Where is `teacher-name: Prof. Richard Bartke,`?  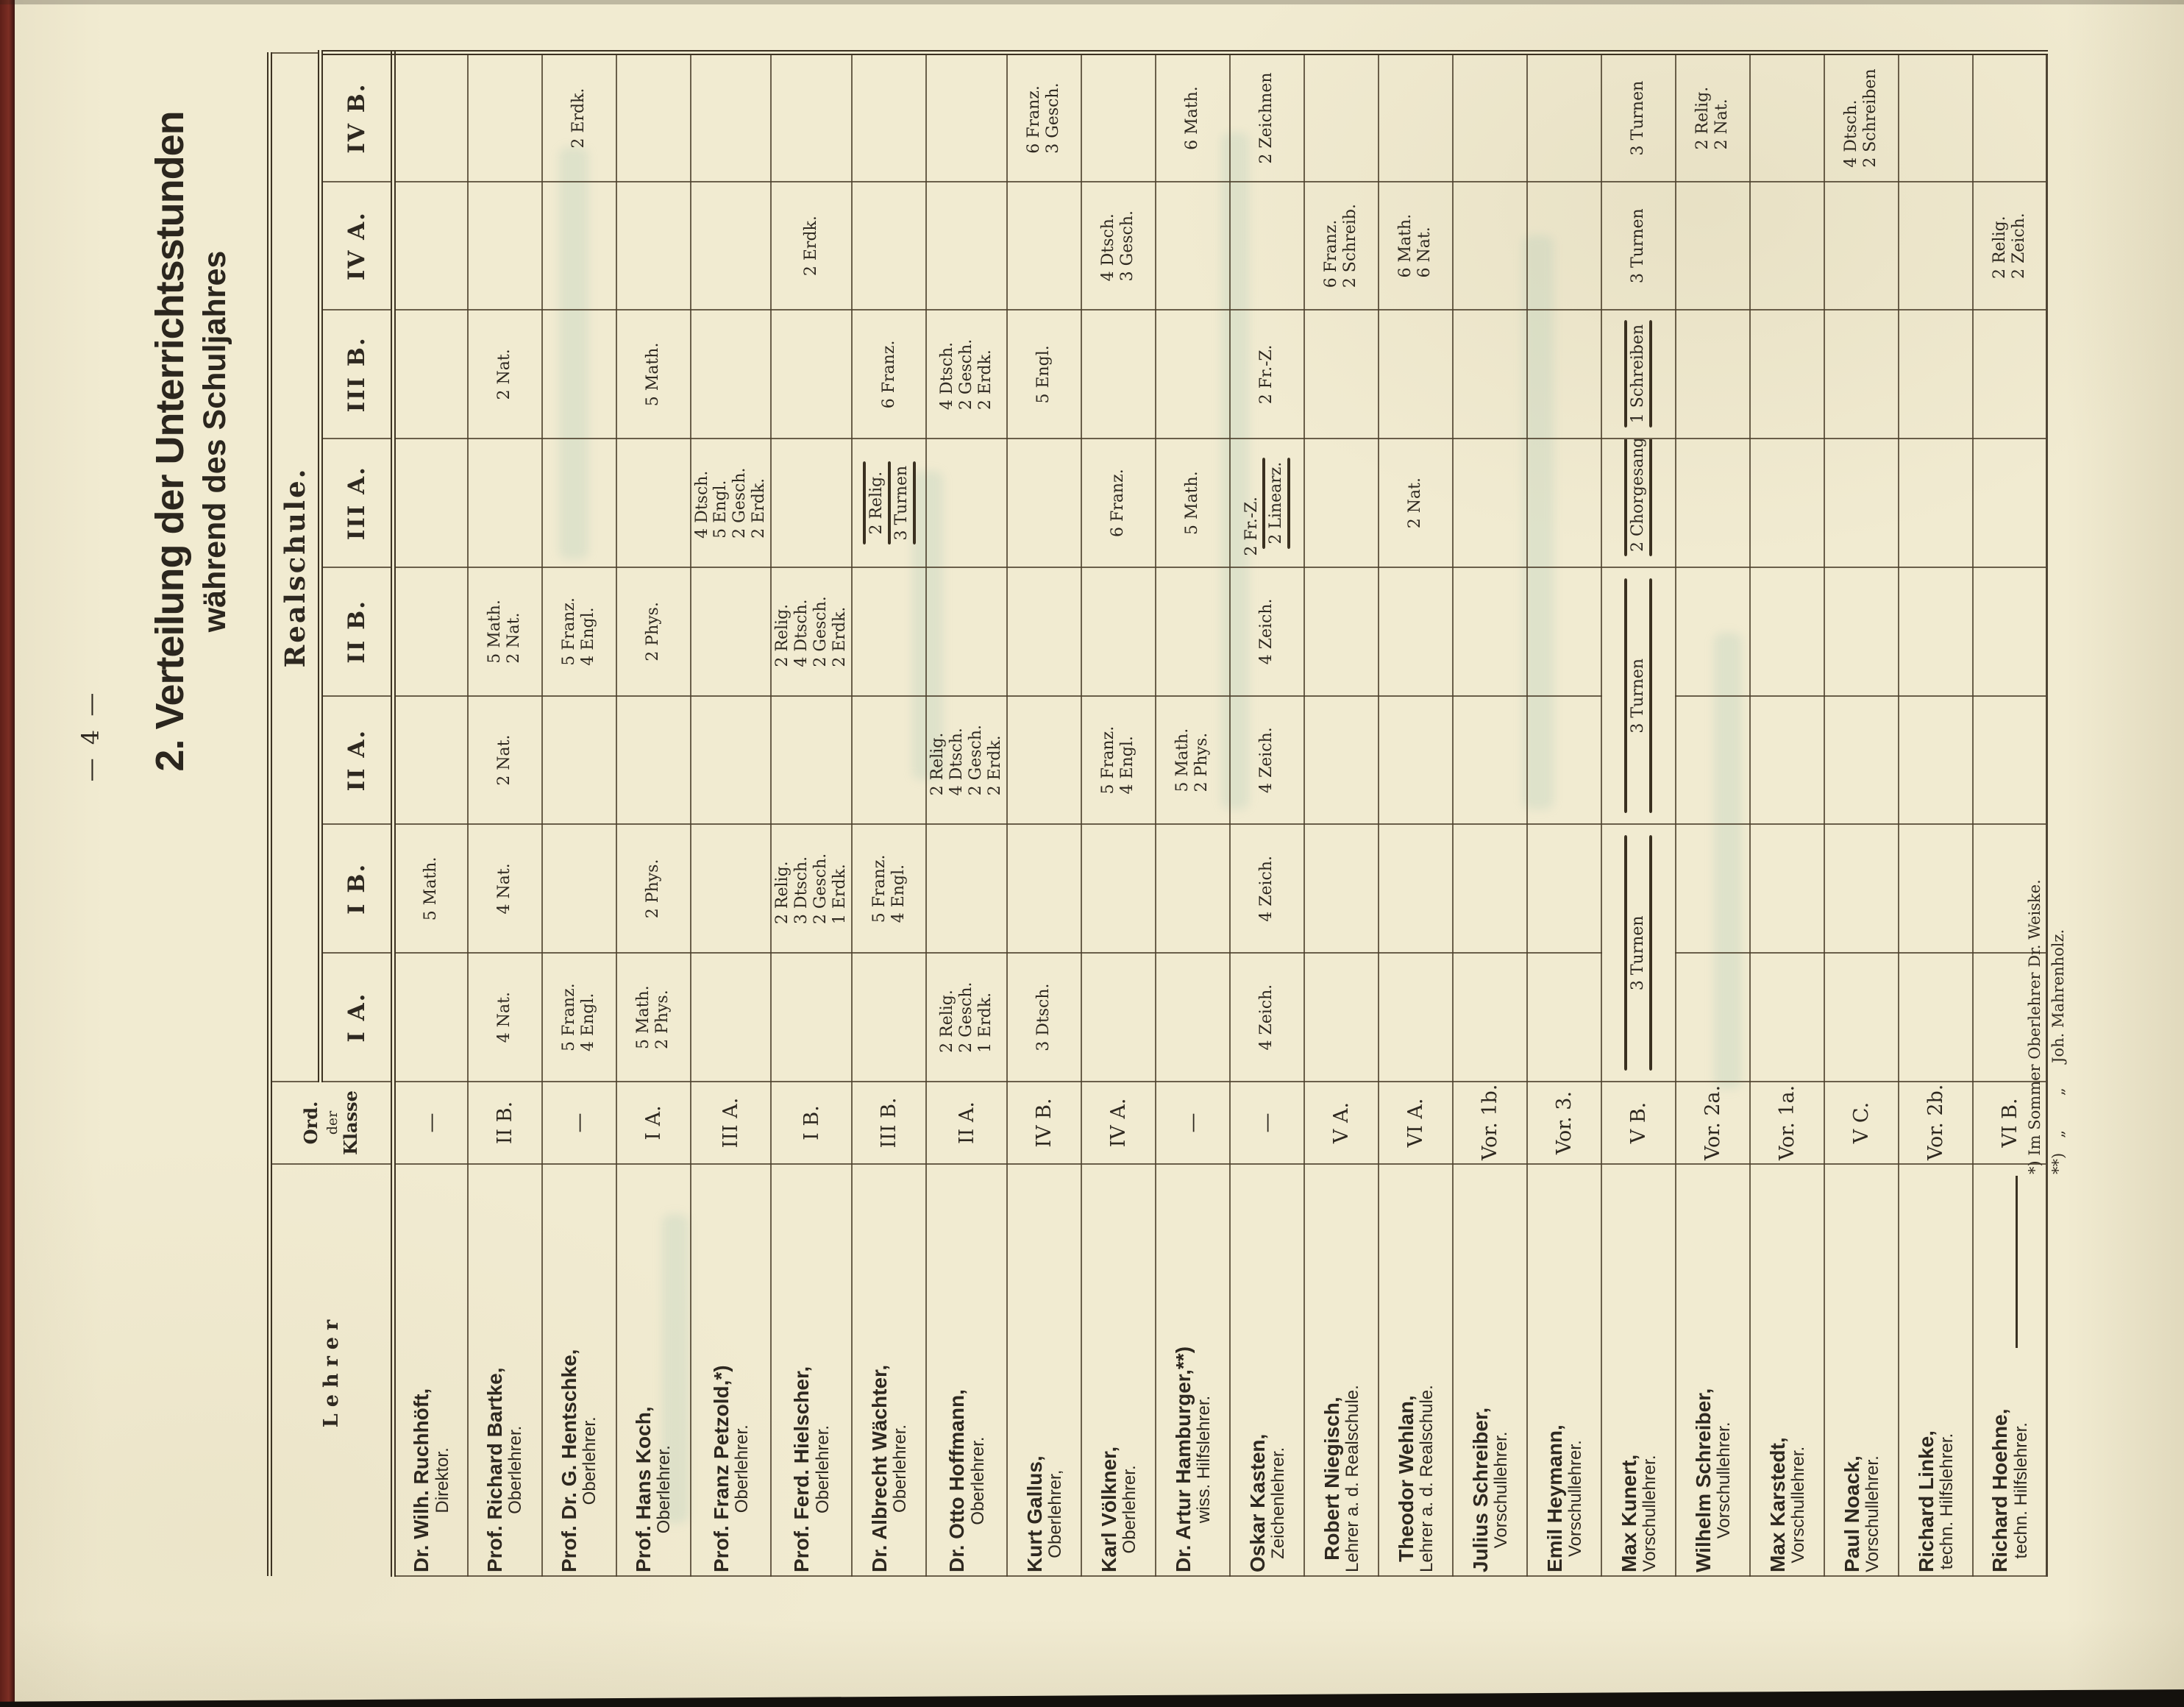 teacher-name: Prof. Richard Bartke, is located at coordinates (495, 1469).